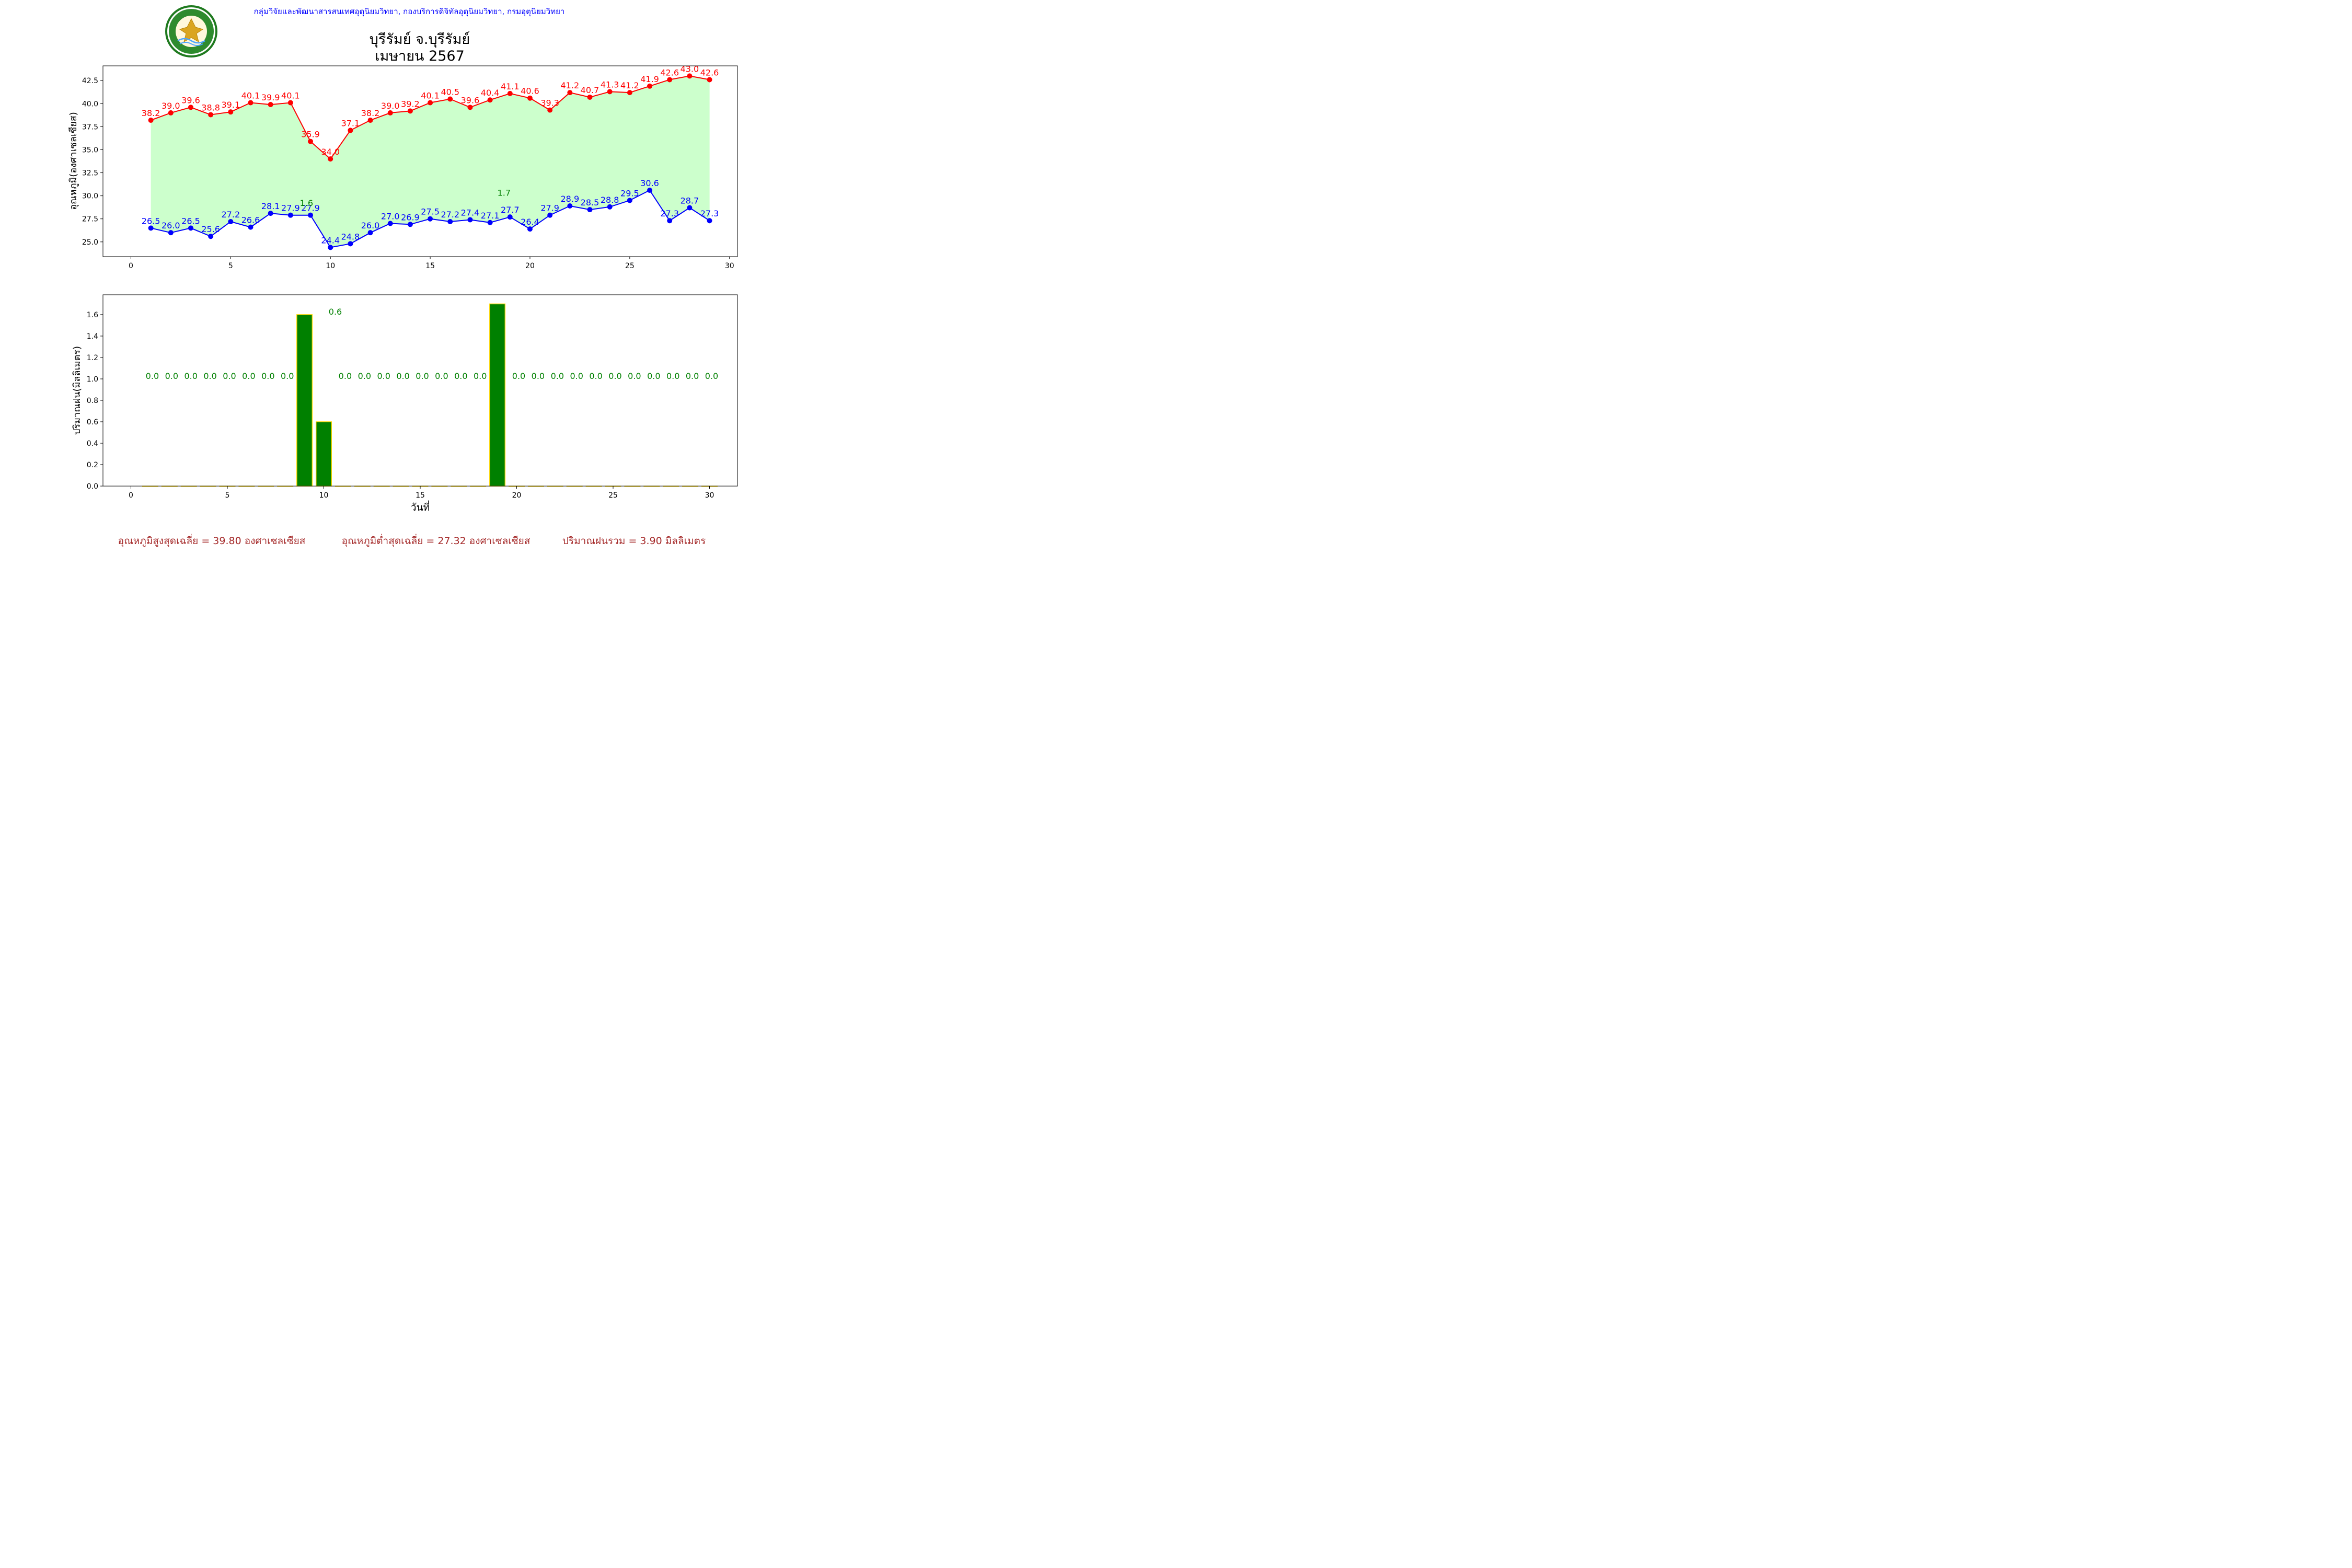 The image size is (2352, 1568). What do you see at coordinates (350, 236) in the screenshot?
I see `min-temp-value-label: 24.8` at bounding box center [350, 236].